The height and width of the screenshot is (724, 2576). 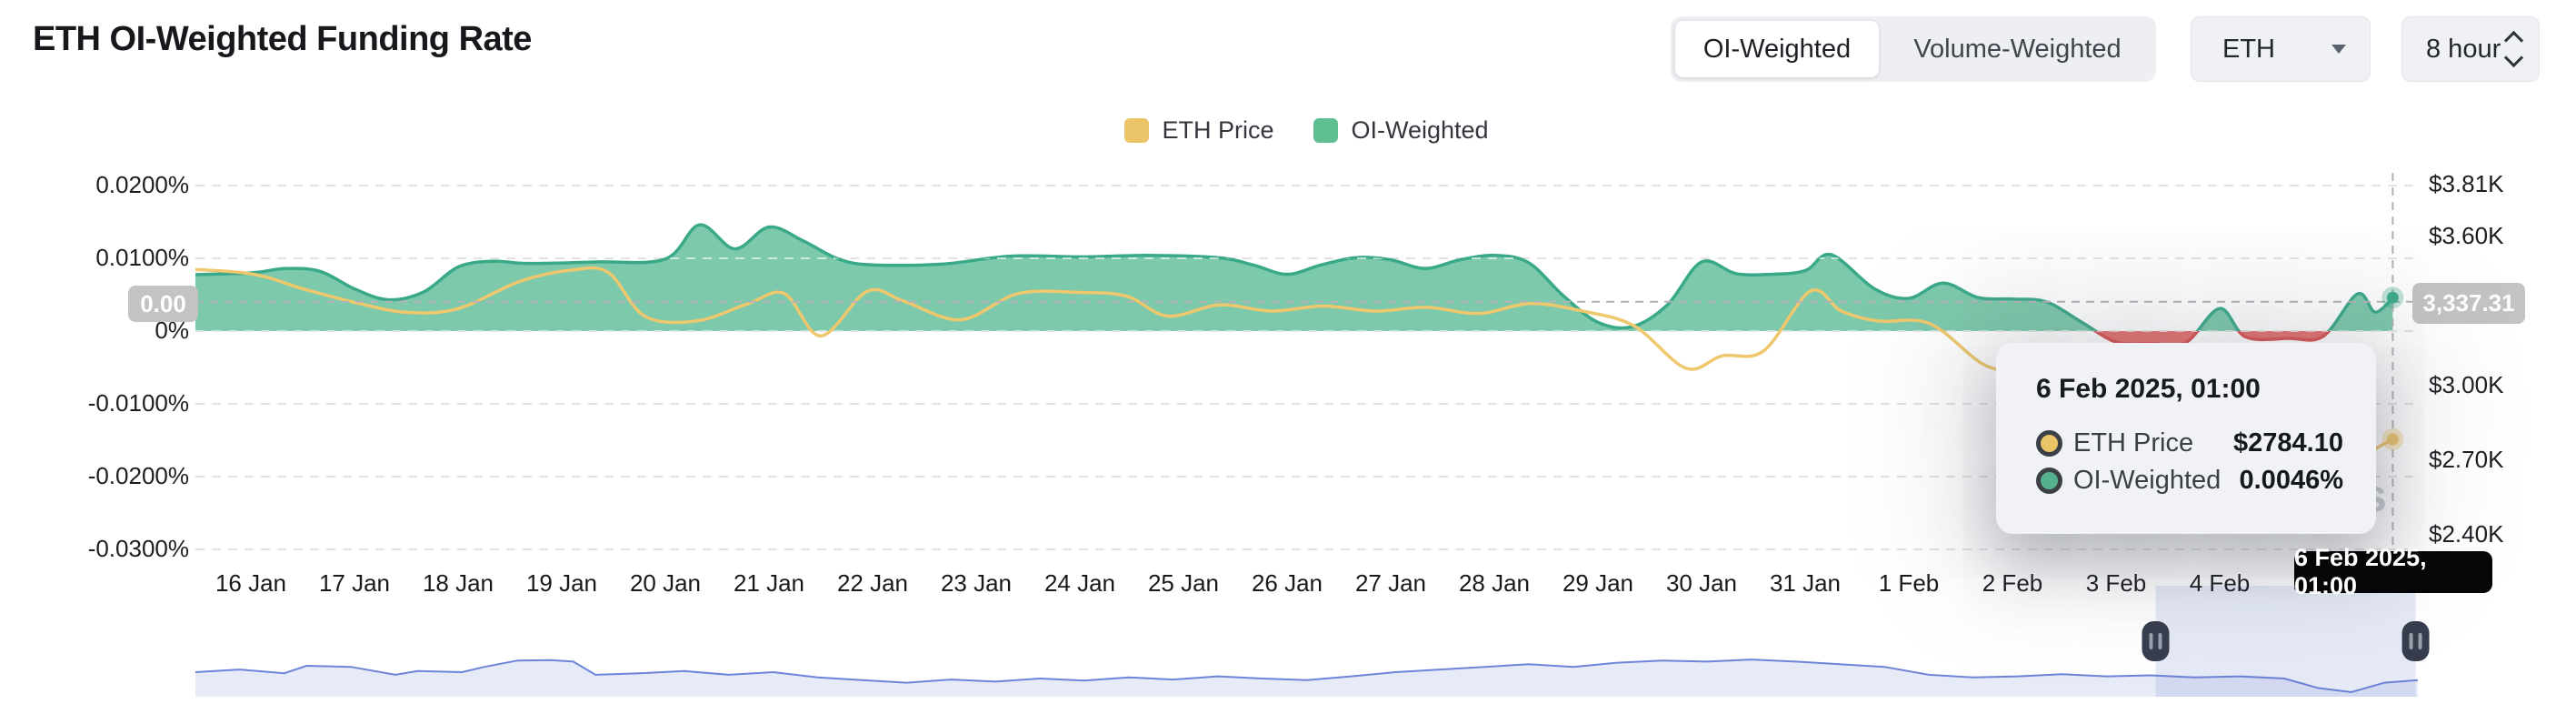 I want to click on coin-select: ETH, so click(x=2281, y=49).